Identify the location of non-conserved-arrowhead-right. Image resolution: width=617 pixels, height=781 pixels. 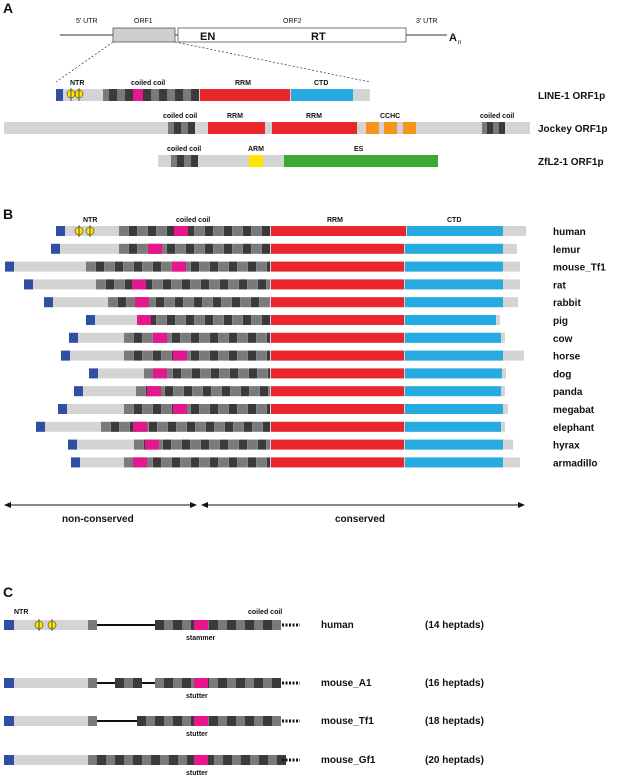
(193, 505).